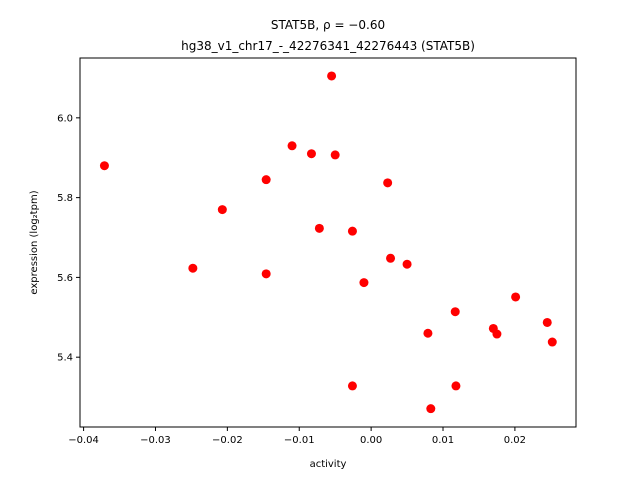 Image resolution: width=640 pixels, height=480 pixels. Describe the element at coordinates (65, 198) in the screenshot. I see `y-tick-label: 5.8` at that location.